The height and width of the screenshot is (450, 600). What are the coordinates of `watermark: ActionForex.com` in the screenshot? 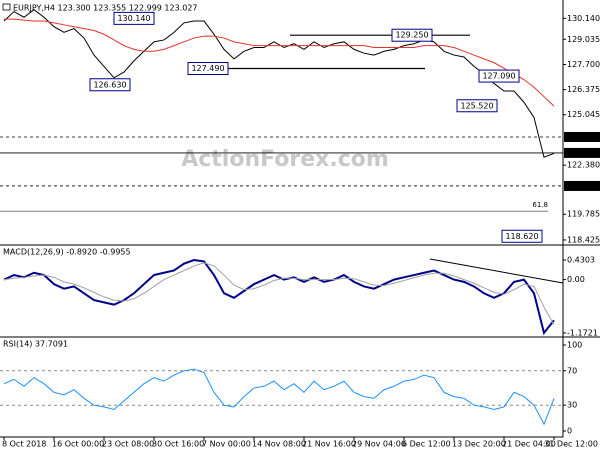 It's located at (285, 159).